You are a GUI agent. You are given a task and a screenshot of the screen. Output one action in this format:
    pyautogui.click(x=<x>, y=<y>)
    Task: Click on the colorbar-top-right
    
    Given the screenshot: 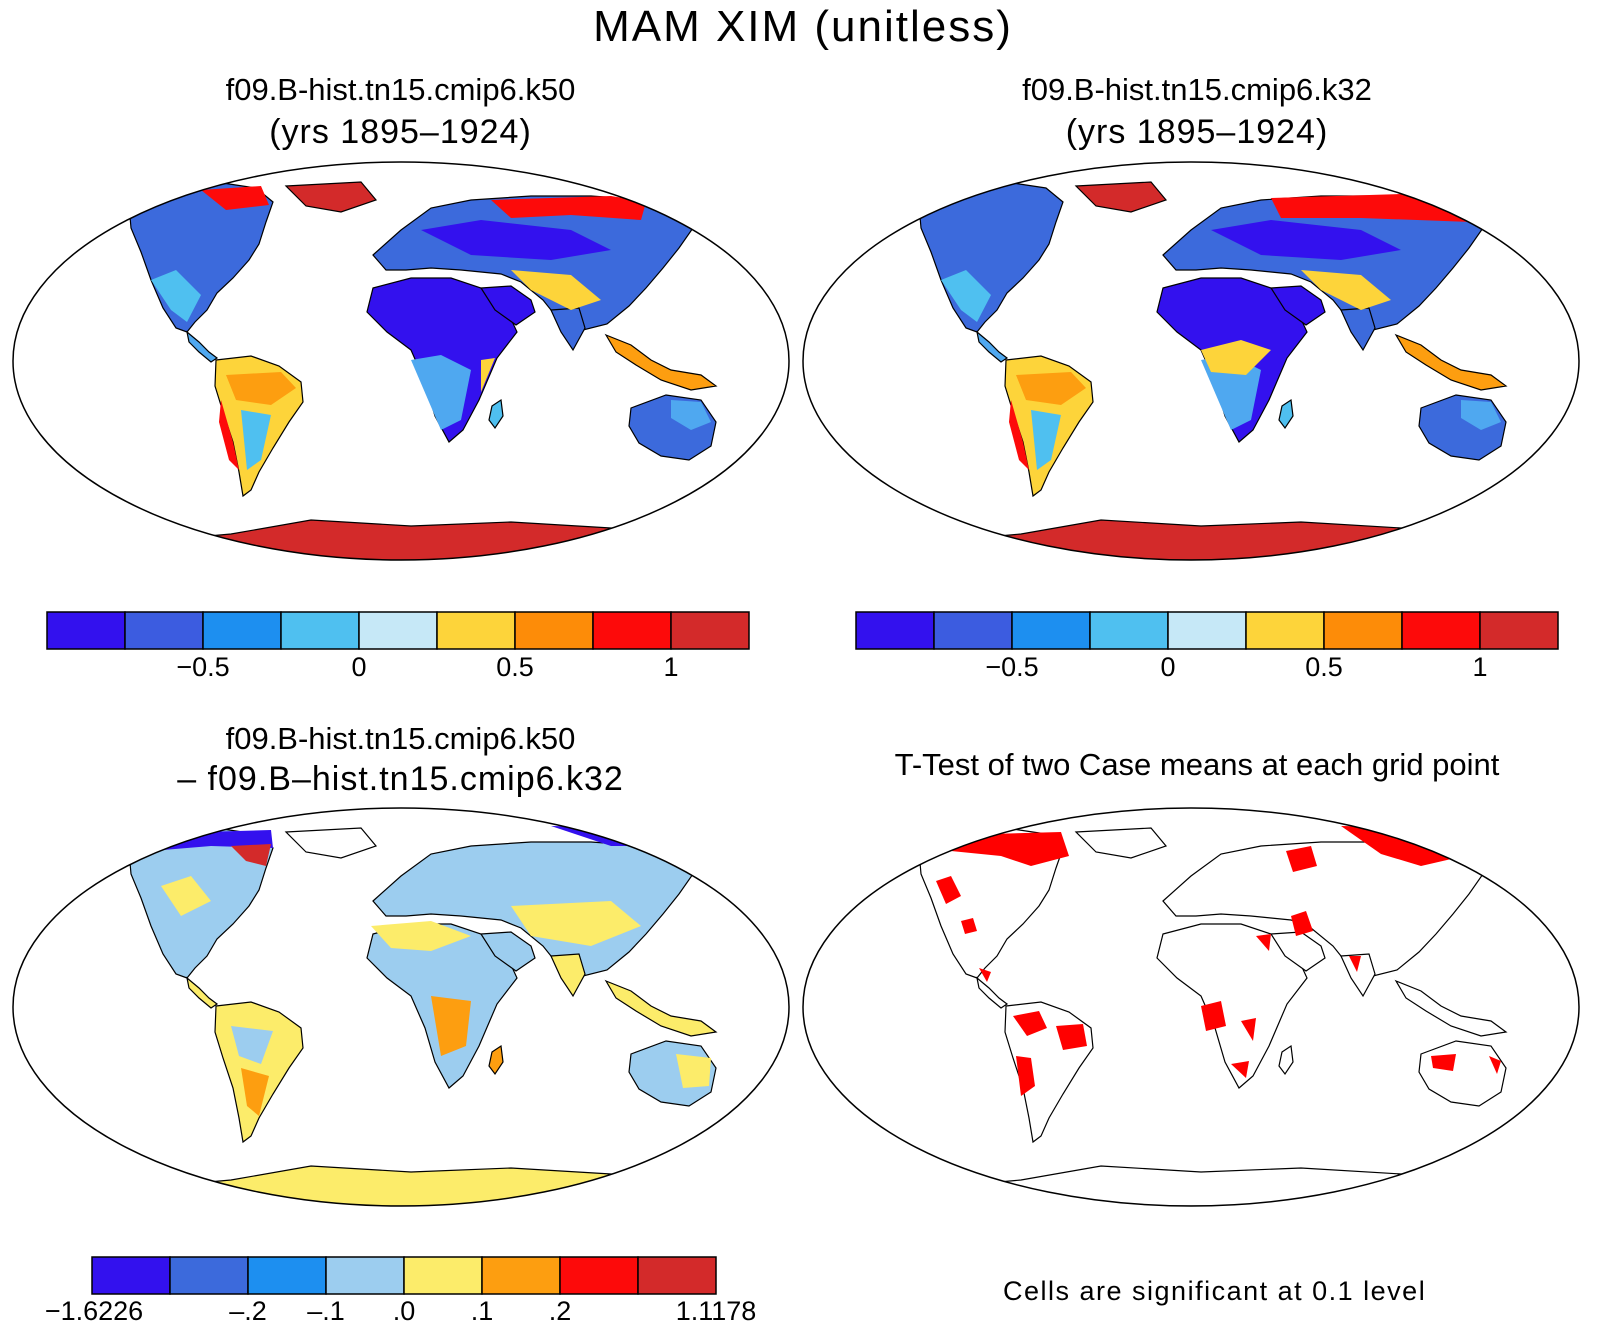 What is the action you would take?
    pyautogui.click(x=1207, y=630)
    